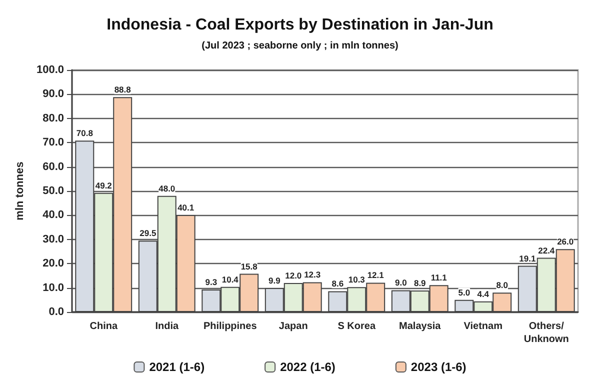 The height and width of the screenshot is (386, 600). I want to click on y-tick-label: 20.0, so click(53, 264).